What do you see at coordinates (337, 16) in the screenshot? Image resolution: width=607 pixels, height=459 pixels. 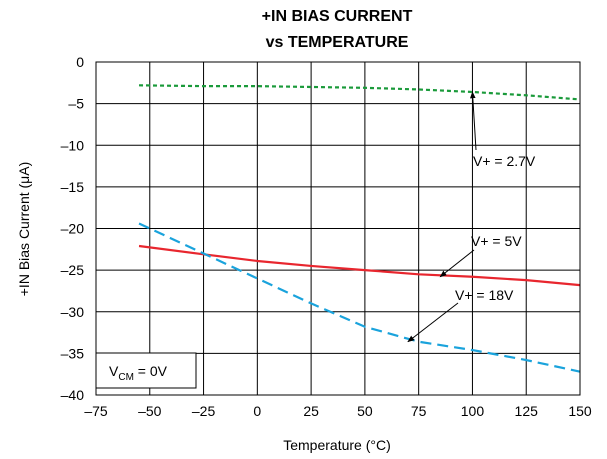 I see `chart-title-line-1: +IN BIAS CURRENT` at bounding box center [337, 16].